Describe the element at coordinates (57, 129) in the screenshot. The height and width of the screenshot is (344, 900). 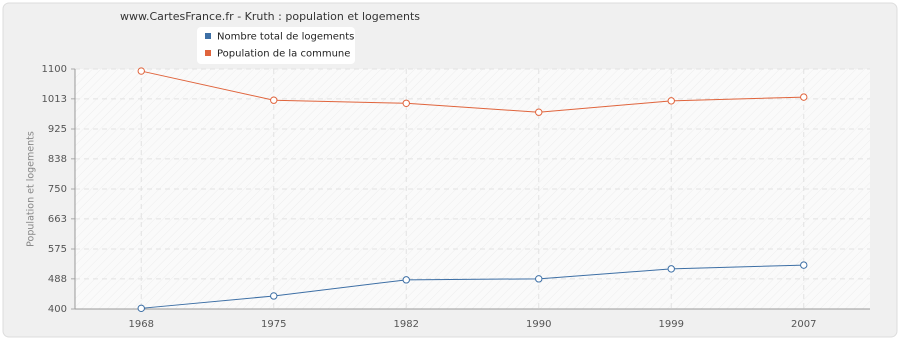
I see `y-tick-label: 925` at that location.